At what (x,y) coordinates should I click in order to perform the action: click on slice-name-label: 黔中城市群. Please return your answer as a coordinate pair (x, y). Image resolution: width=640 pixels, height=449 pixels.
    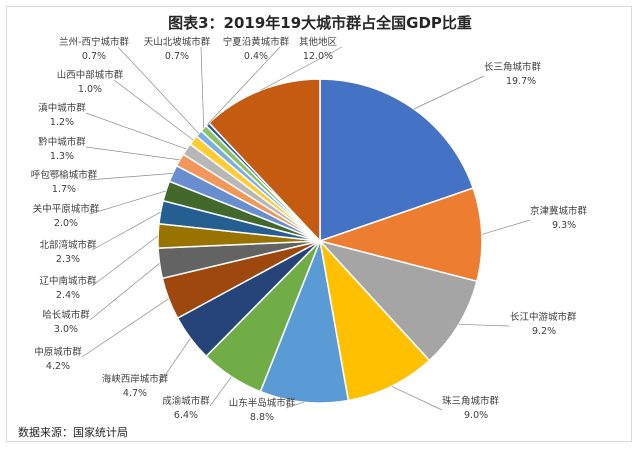
    Looking at the image, I should click on (62, 142).